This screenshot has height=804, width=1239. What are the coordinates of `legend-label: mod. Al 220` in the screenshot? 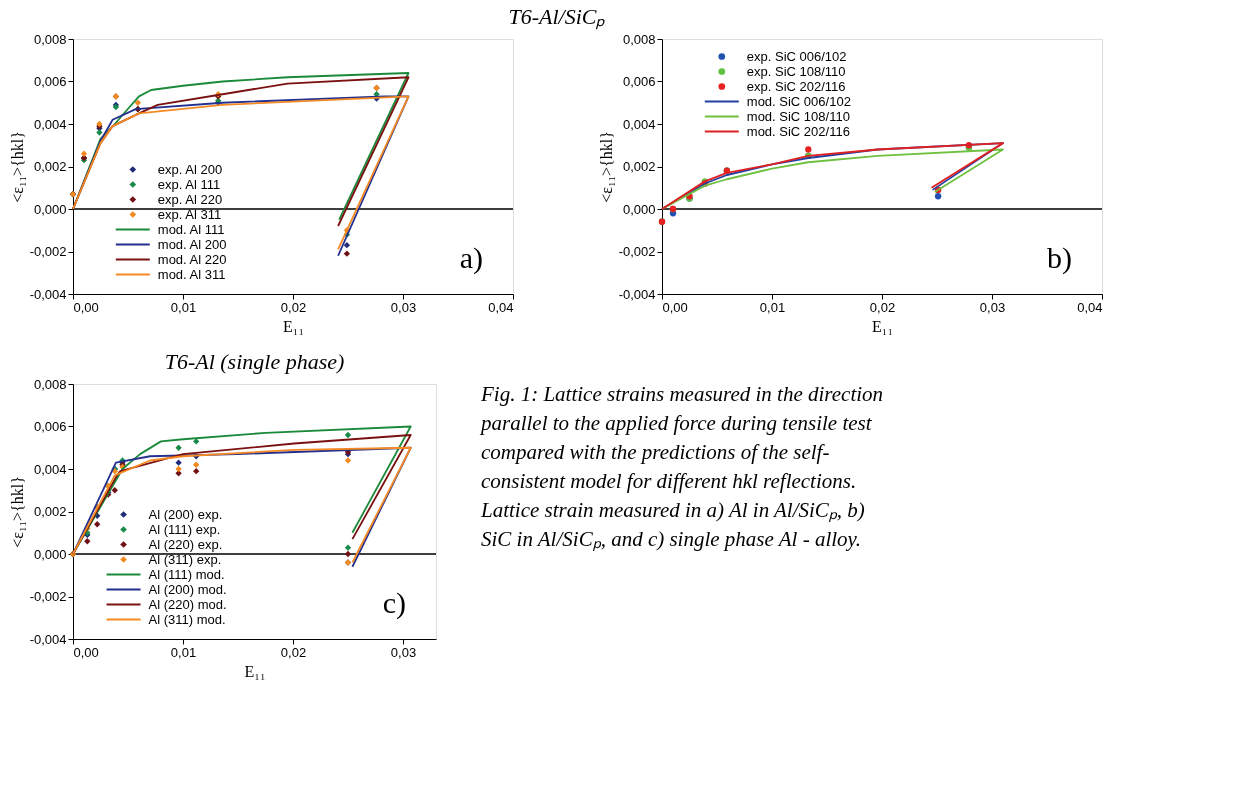 It's located at (192, 259).